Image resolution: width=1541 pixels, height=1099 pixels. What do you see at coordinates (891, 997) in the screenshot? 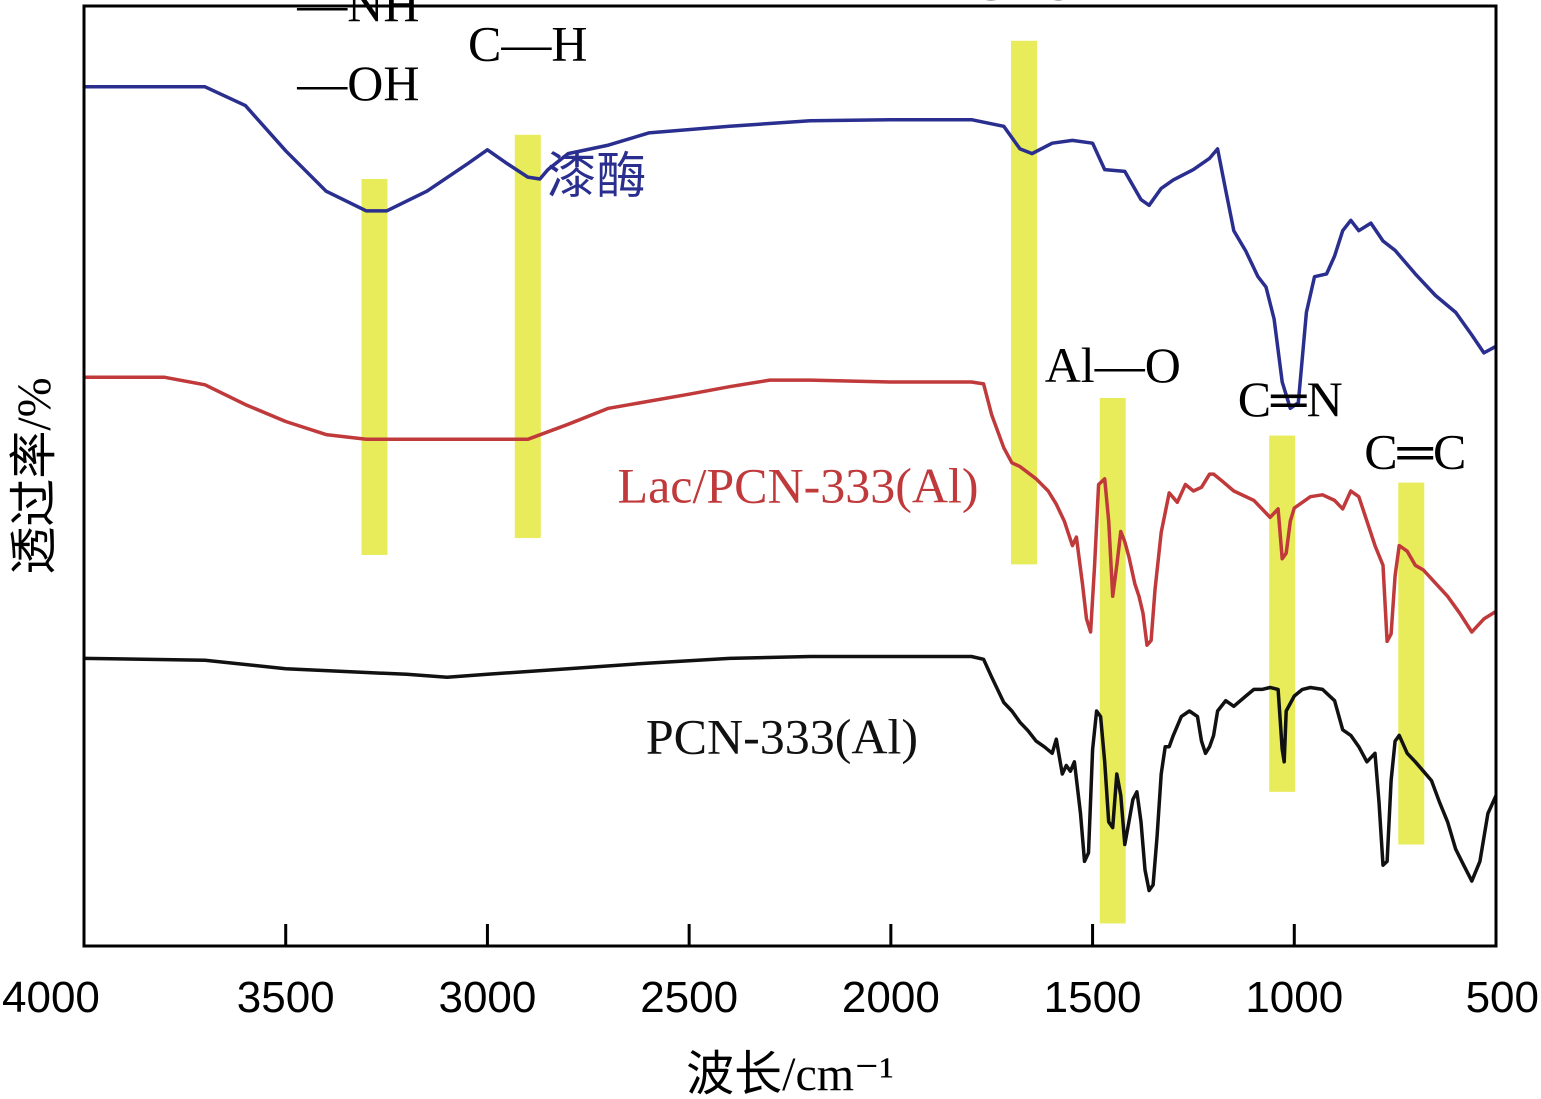
I see `x-tick-label: 2000` at bounding box center [891, 997].